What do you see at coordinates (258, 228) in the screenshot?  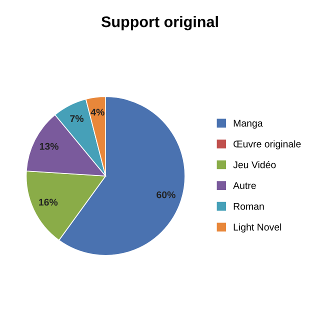 I see `legend-label: Light Novel` at bounding box center [258, 228].